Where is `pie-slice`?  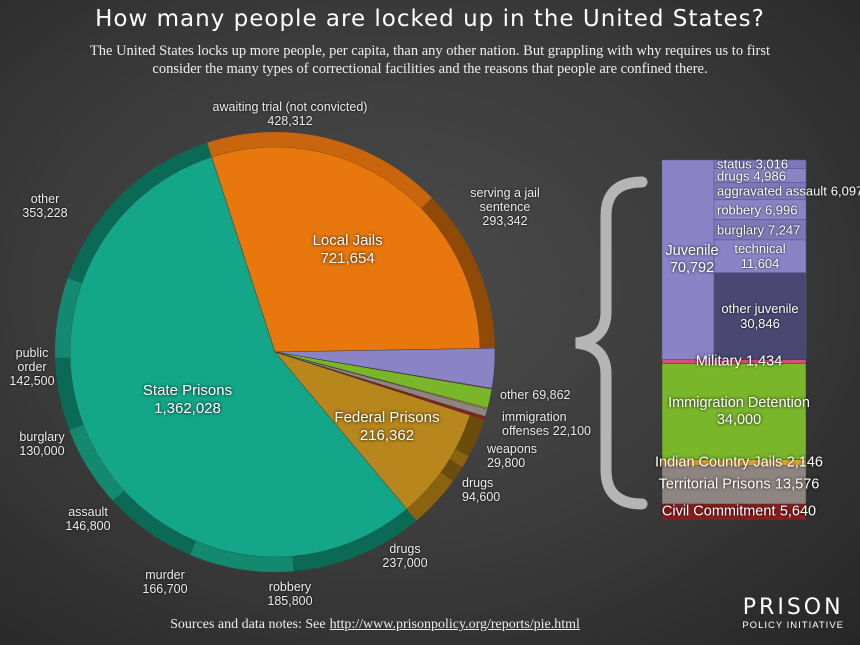 pie-slice is located at coordinates (346, 249).